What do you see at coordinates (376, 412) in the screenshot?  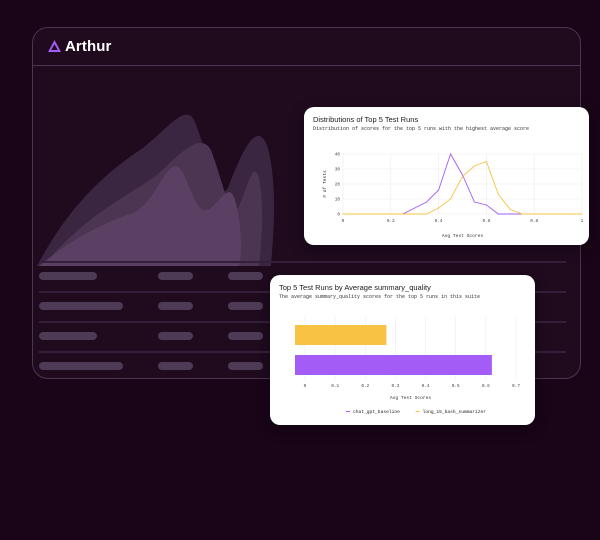 I see `legend-label: chat_gpt_baseline` at bounding box center [376, 412].